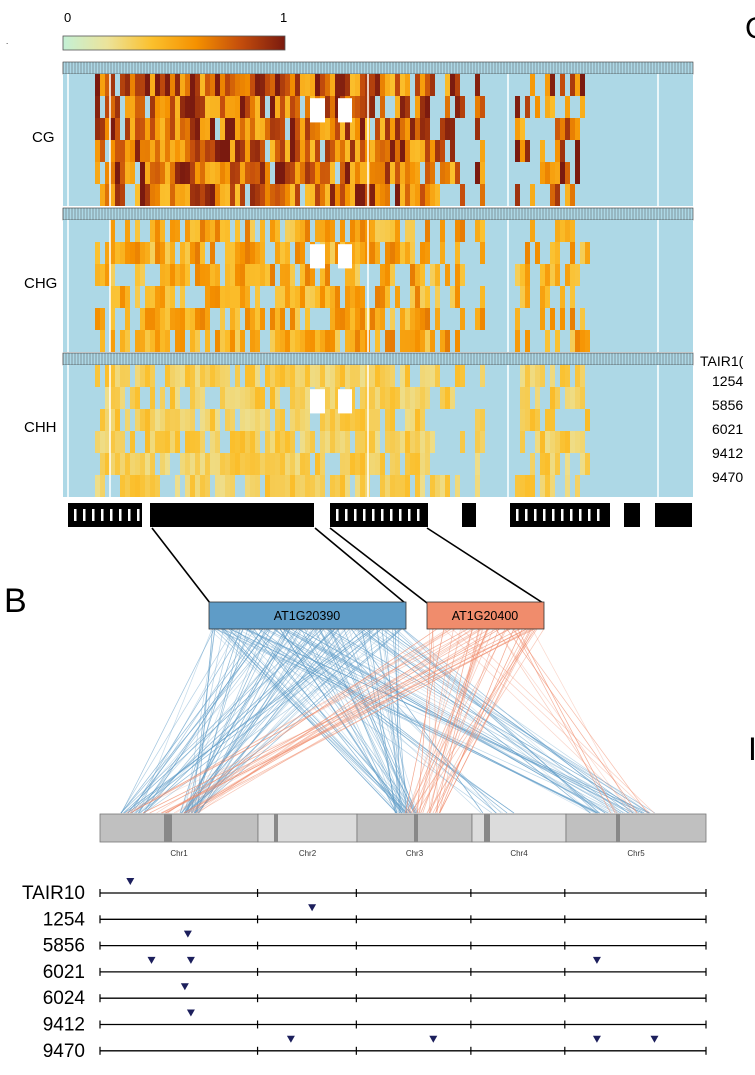  I want to click on panel-letter-b: B, so click(15, 601).